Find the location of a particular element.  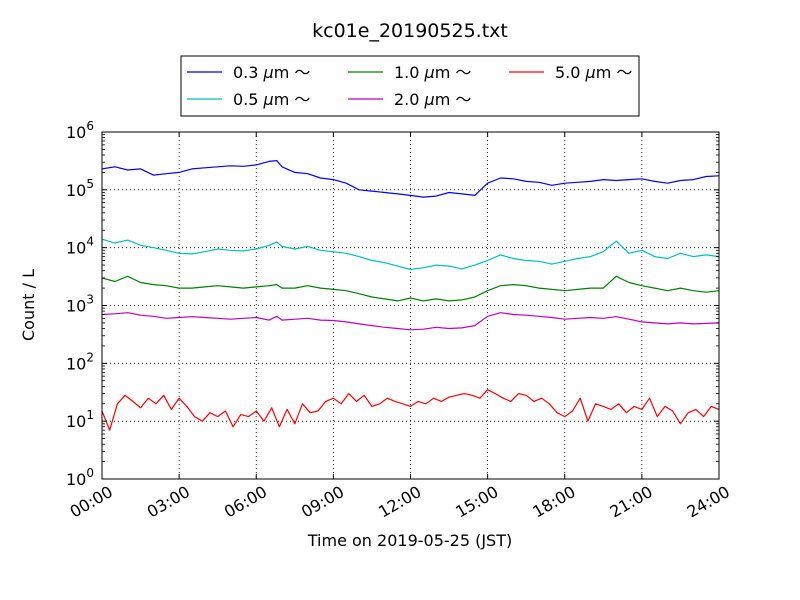

legend-label: 0.5 μm ～ is located at coordinates (271, 99).